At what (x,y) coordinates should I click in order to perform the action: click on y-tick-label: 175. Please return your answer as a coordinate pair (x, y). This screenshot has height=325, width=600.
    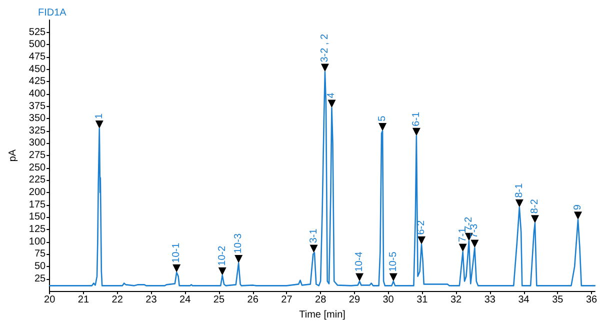
    Looking at the image, I should click on (37, 204).